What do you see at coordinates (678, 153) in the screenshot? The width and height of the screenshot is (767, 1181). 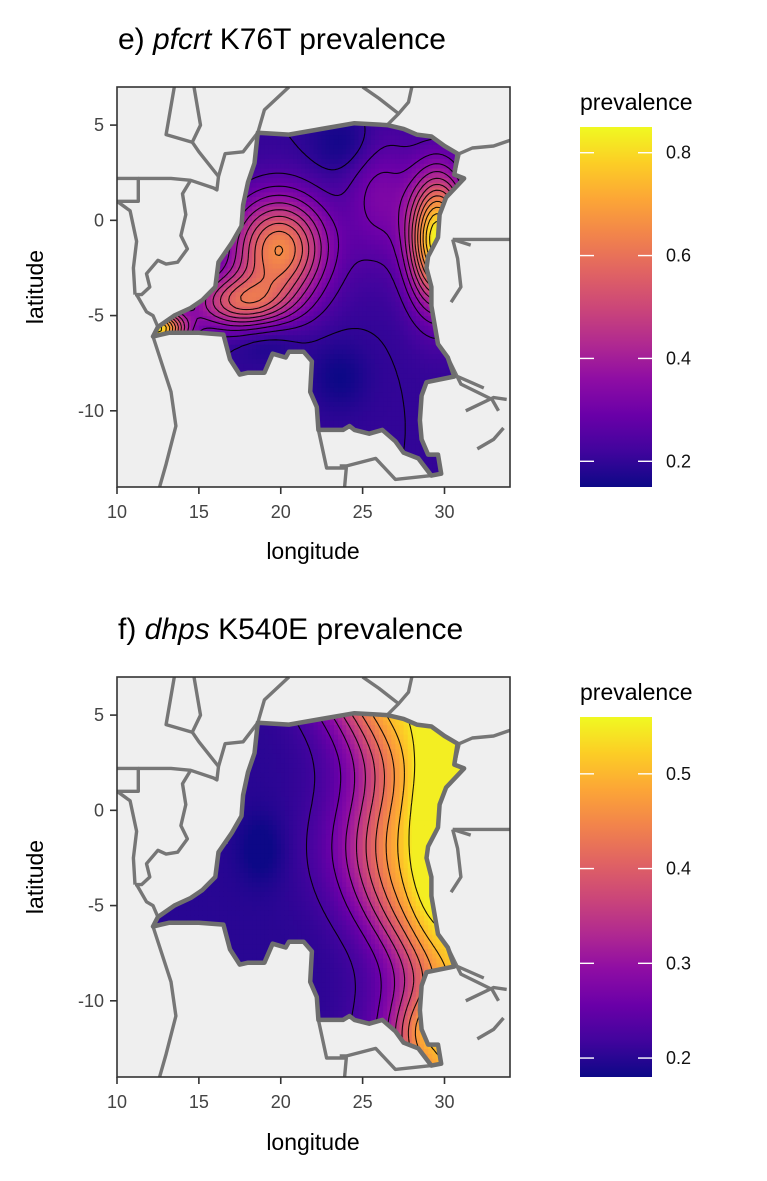 I see `colorbar-tick-label: 0.8` at bounding box center [678, 153].